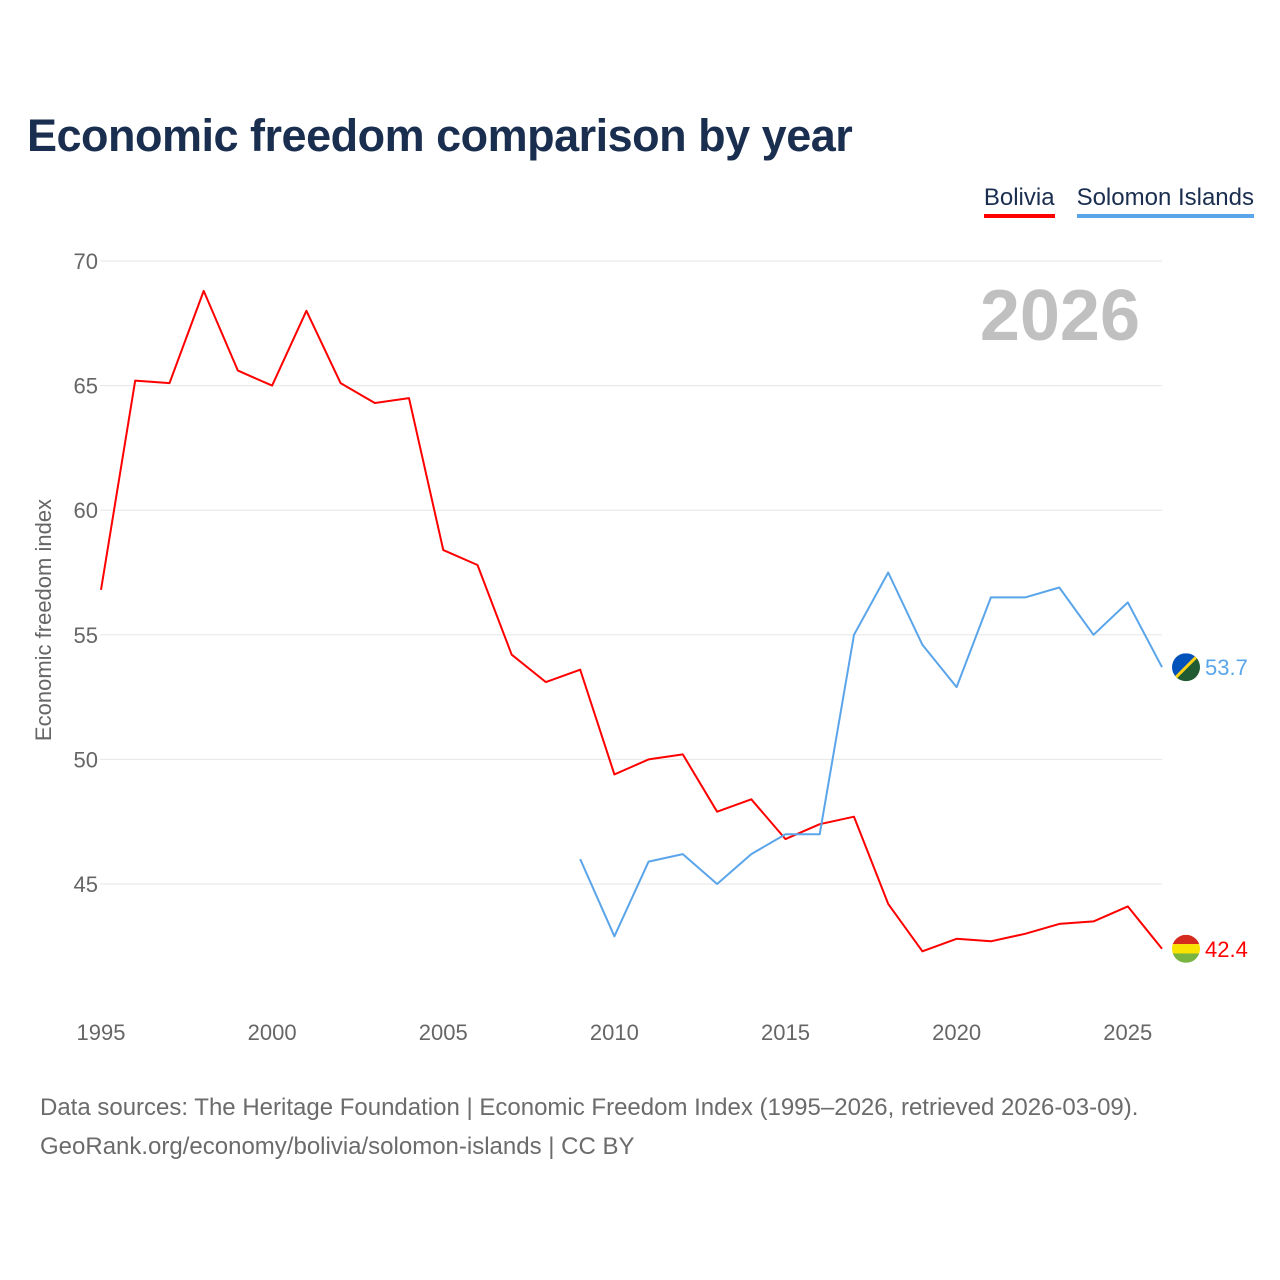  What do you see at coordinates (86, 261) in the screenshot?
I see `y-tick-label: 70` at bounding box center [86, 261].